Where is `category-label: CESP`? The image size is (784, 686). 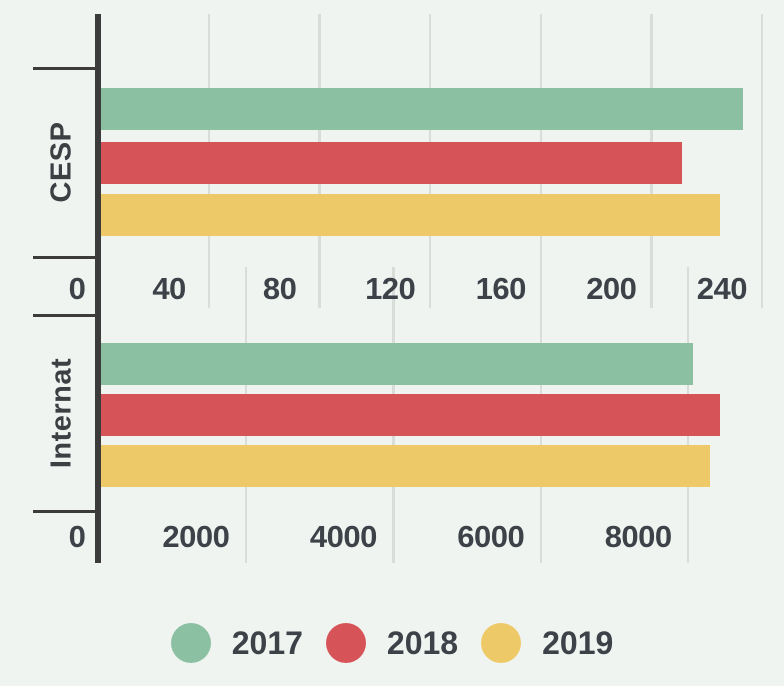 category-label: CESP is located at coordinates (61, 162).